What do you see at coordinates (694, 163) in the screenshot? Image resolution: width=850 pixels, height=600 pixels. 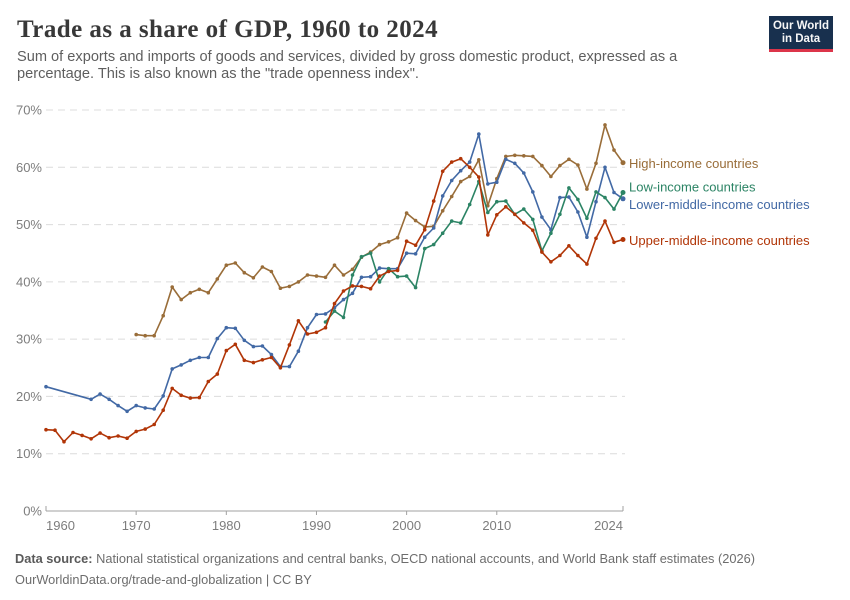 I see `legend-label-high-income-countries: High-income countries` at bounding box center [694, 163].